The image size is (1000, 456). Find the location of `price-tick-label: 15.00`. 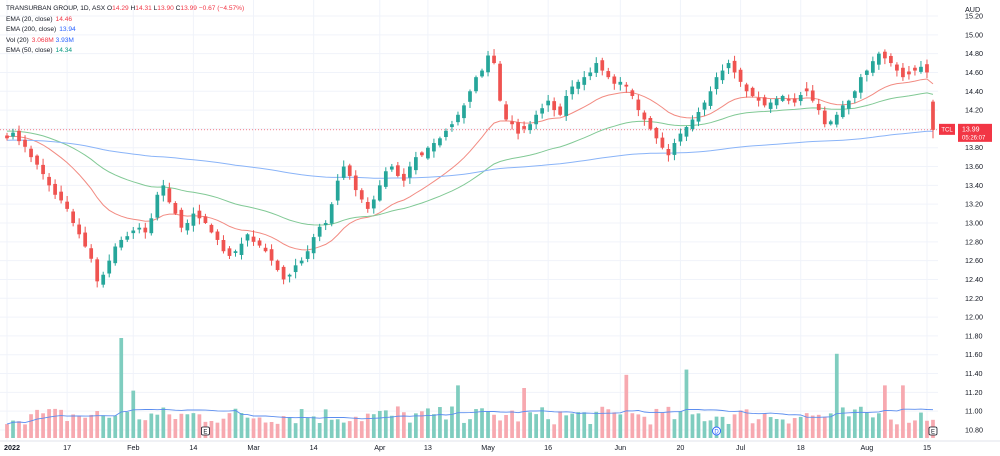

price-tick-label: 15.00 is located at coordinates (974, 34).